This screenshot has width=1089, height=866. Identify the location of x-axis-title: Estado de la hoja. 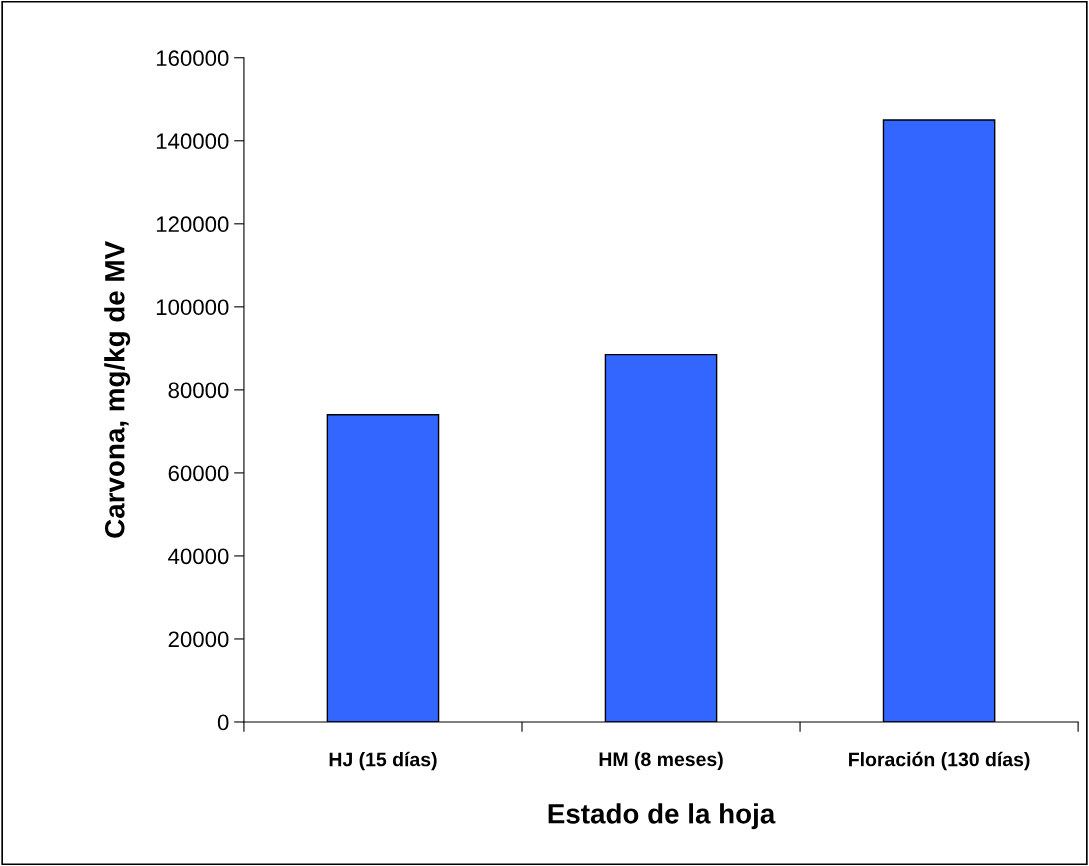
(662, 816).